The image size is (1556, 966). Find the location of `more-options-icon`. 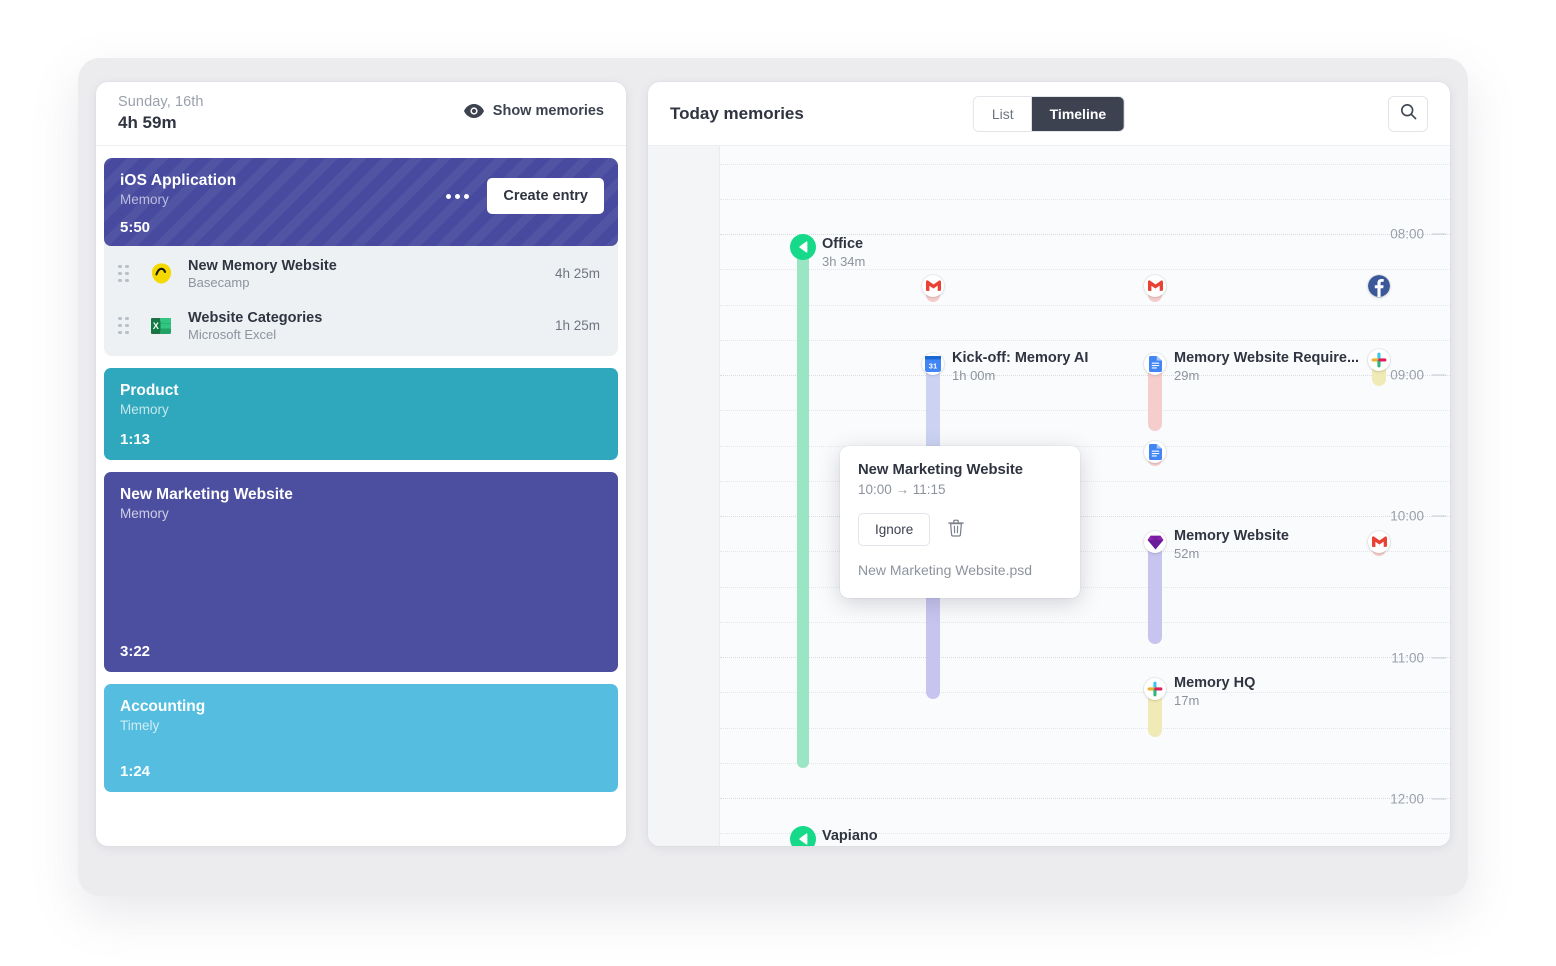

more-options-icon is located at coordinates (457, 196).